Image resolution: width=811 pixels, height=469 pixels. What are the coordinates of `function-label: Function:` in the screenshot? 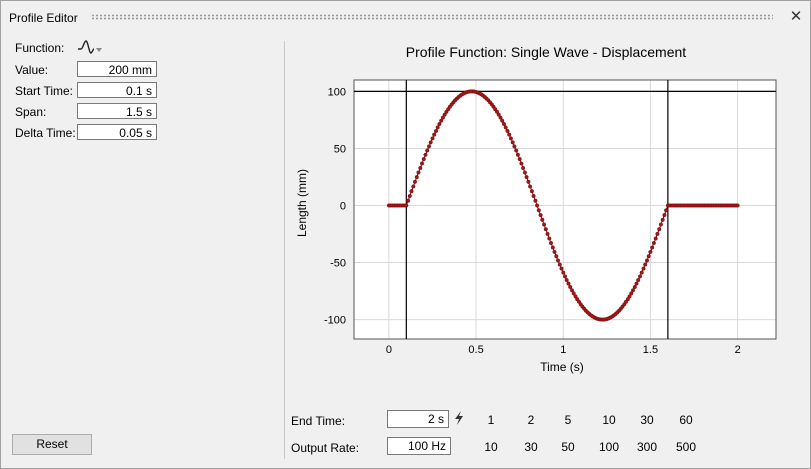 It's located at (40, 48).